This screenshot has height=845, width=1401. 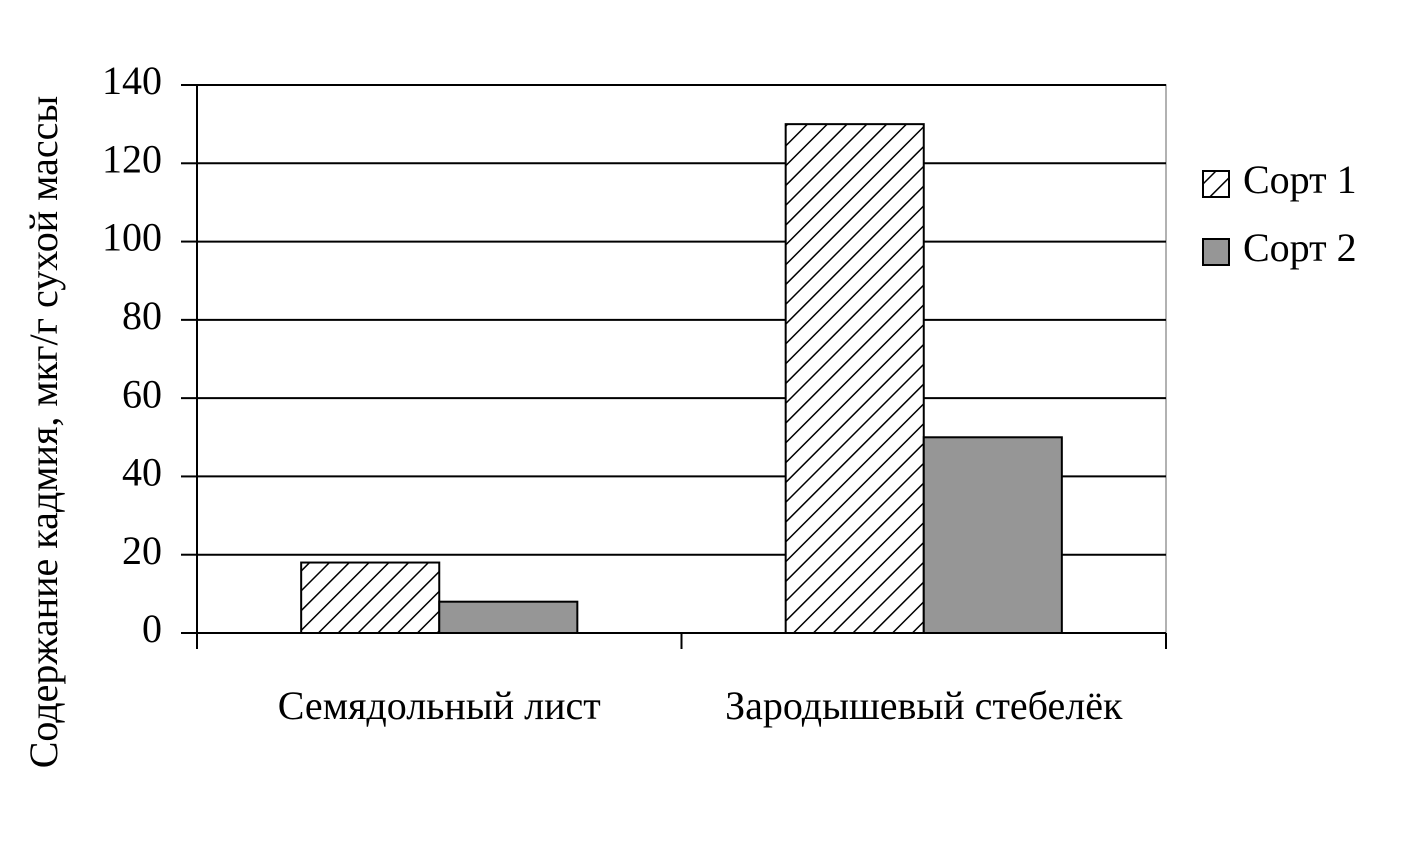 What do you see at coordinates (439, 705) in the screenshot?
I see `x-tick-label: Семядольный лист` at bounding box center [439, 705].